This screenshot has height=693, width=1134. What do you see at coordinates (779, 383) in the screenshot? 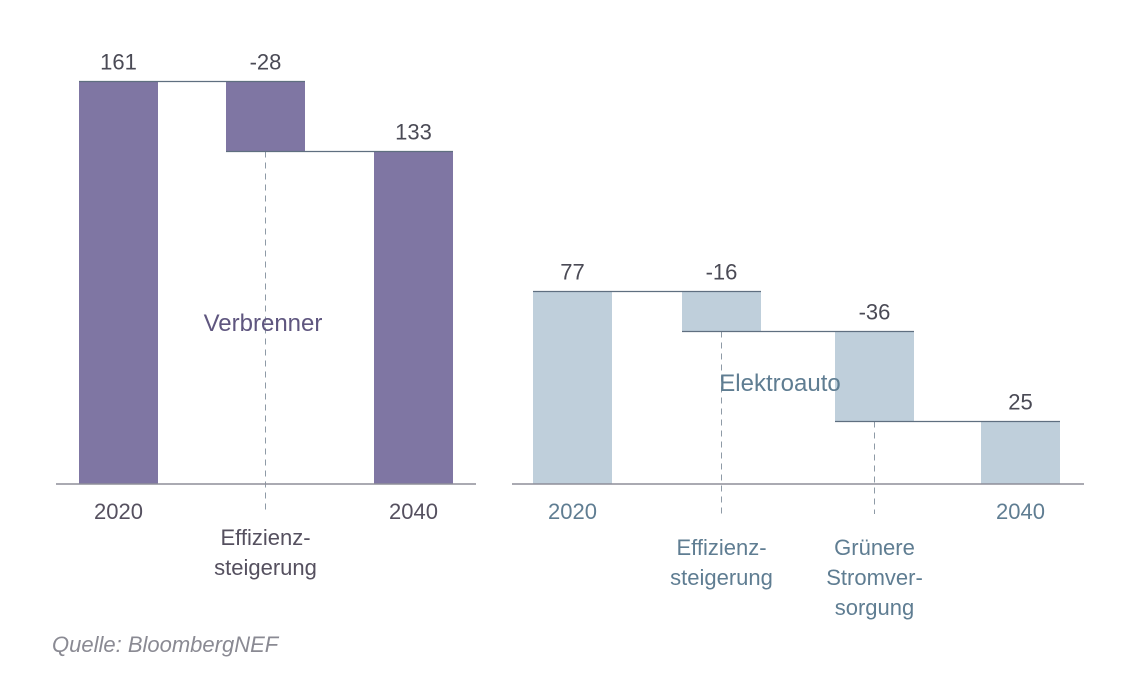
I see `series-title: Elektroauto` at bounding box center [779, 383].